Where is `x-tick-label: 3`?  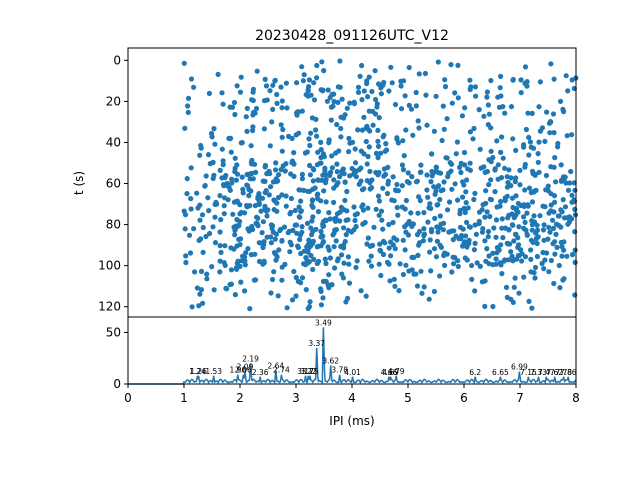
x-tick-label: 3 is located at coordinates (296, 398).